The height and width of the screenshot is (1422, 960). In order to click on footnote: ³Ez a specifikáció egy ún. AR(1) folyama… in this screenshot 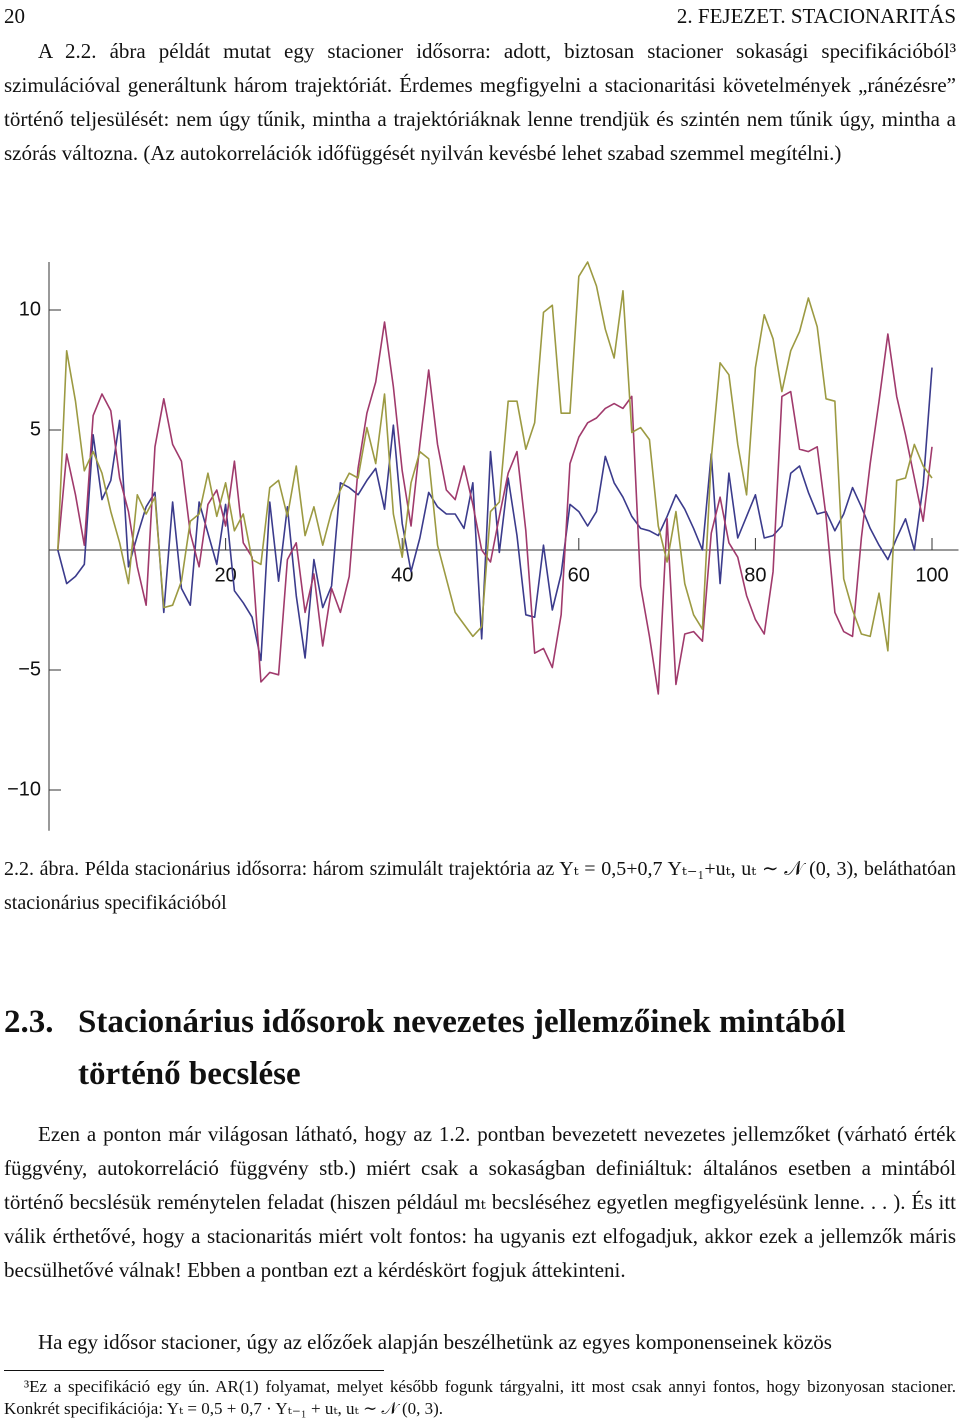, I will do `click(480, 1397)`.